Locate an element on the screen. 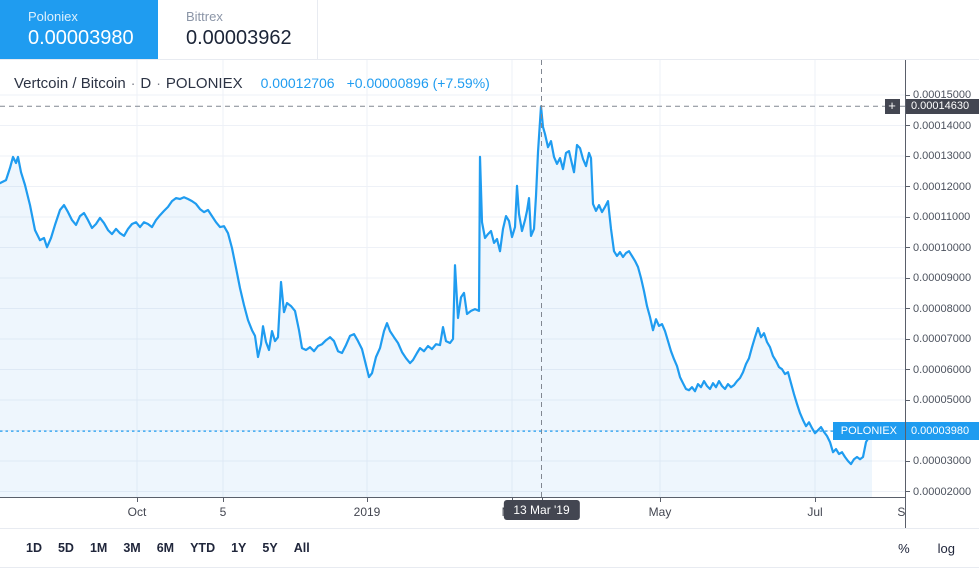 Image resolution: width=979 pixels, height=569 pixels. exchange-label: POLONIEX is located at coordinates (204, 83).